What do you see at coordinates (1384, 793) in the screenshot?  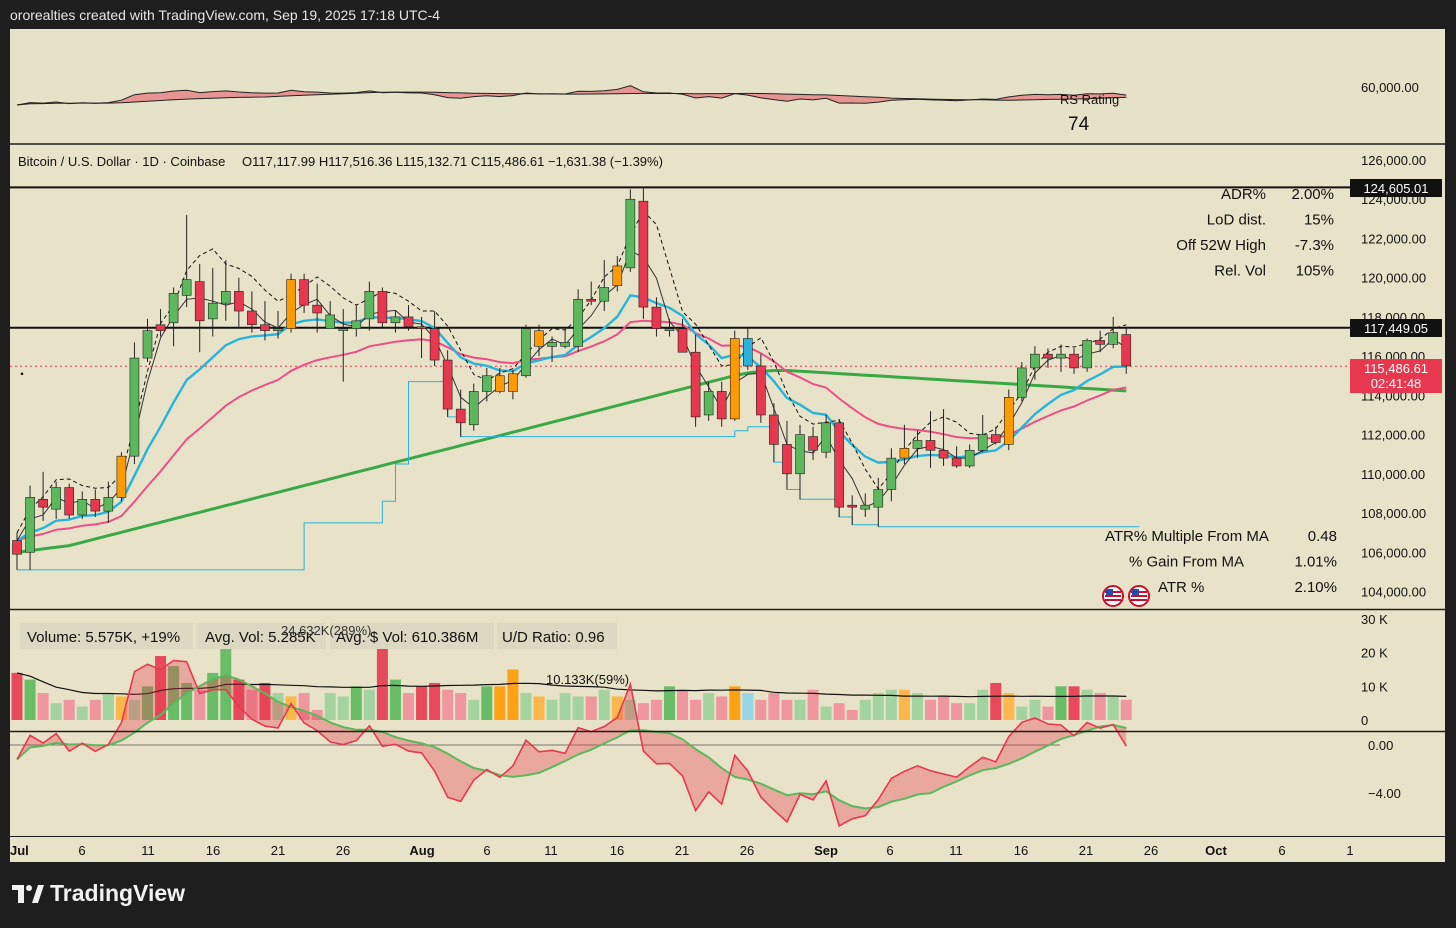 I see `indicator-tick-label: −4.00` at bounding box center [1384, 793].